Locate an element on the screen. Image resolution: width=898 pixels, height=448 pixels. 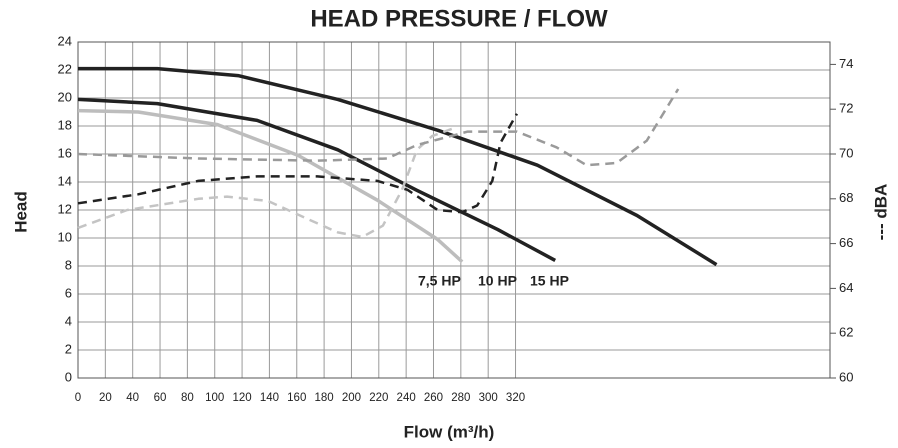
x-tick-label: 20 is located at coordinates (105, 398).